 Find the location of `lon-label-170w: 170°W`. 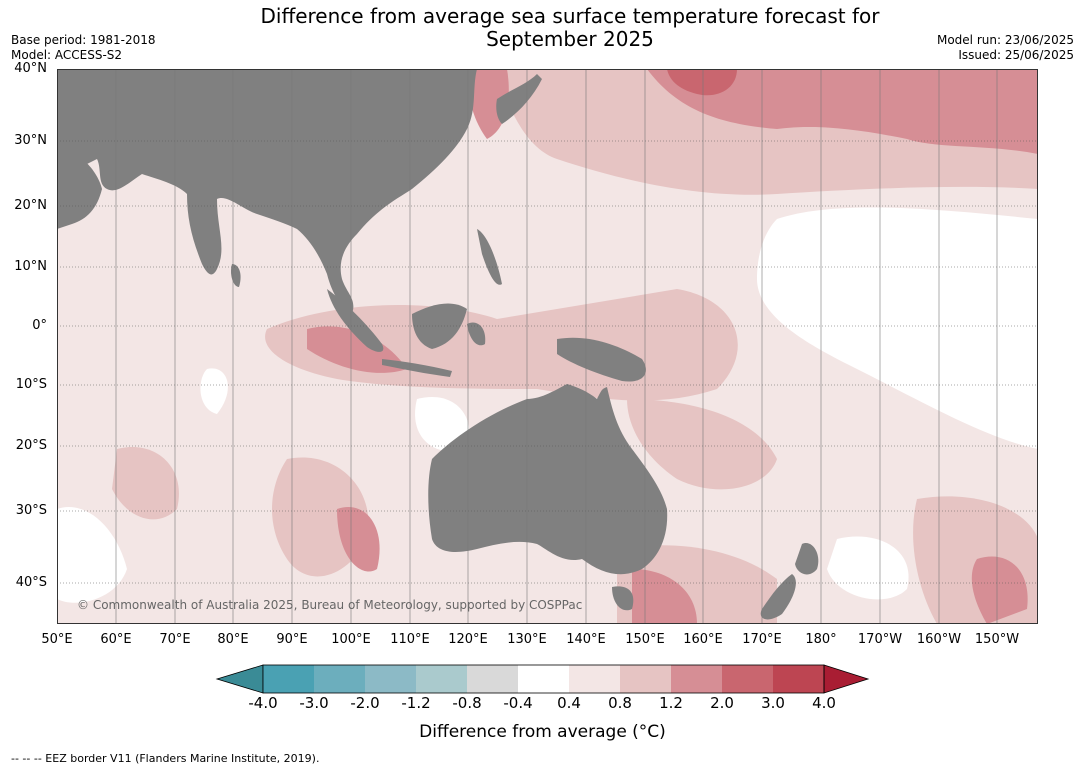

lon-label-170w: 170°W is located at coordinates (880, 639).